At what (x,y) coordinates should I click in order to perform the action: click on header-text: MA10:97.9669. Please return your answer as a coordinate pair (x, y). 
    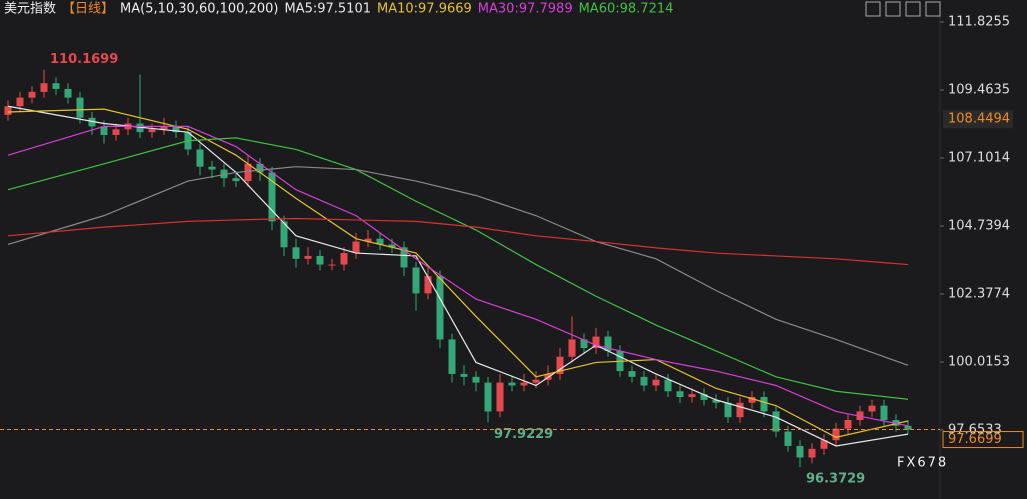
    Looking at the image, I should click on (424, 9).